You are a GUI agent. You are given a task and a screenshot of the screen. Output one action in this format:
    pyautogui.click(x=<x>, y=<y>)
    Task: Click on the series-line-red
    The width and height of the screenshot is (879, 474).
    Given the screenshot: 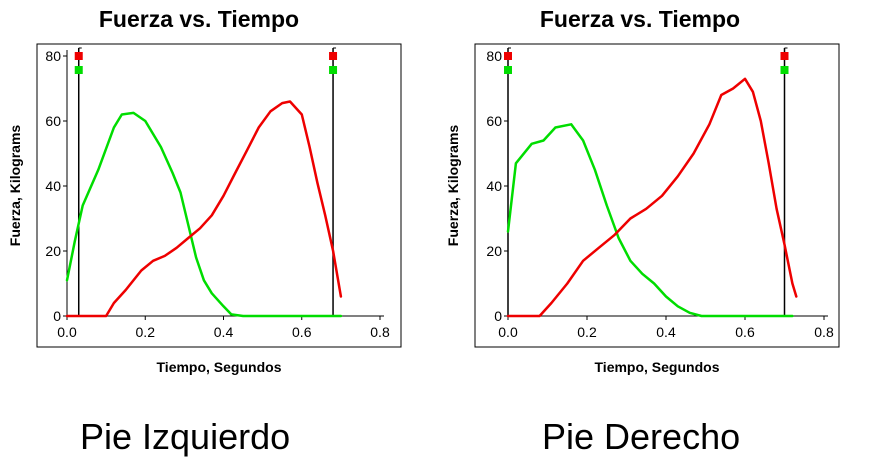 What is the action you would take?
    pyautogui.click(x=204, y=209)
    